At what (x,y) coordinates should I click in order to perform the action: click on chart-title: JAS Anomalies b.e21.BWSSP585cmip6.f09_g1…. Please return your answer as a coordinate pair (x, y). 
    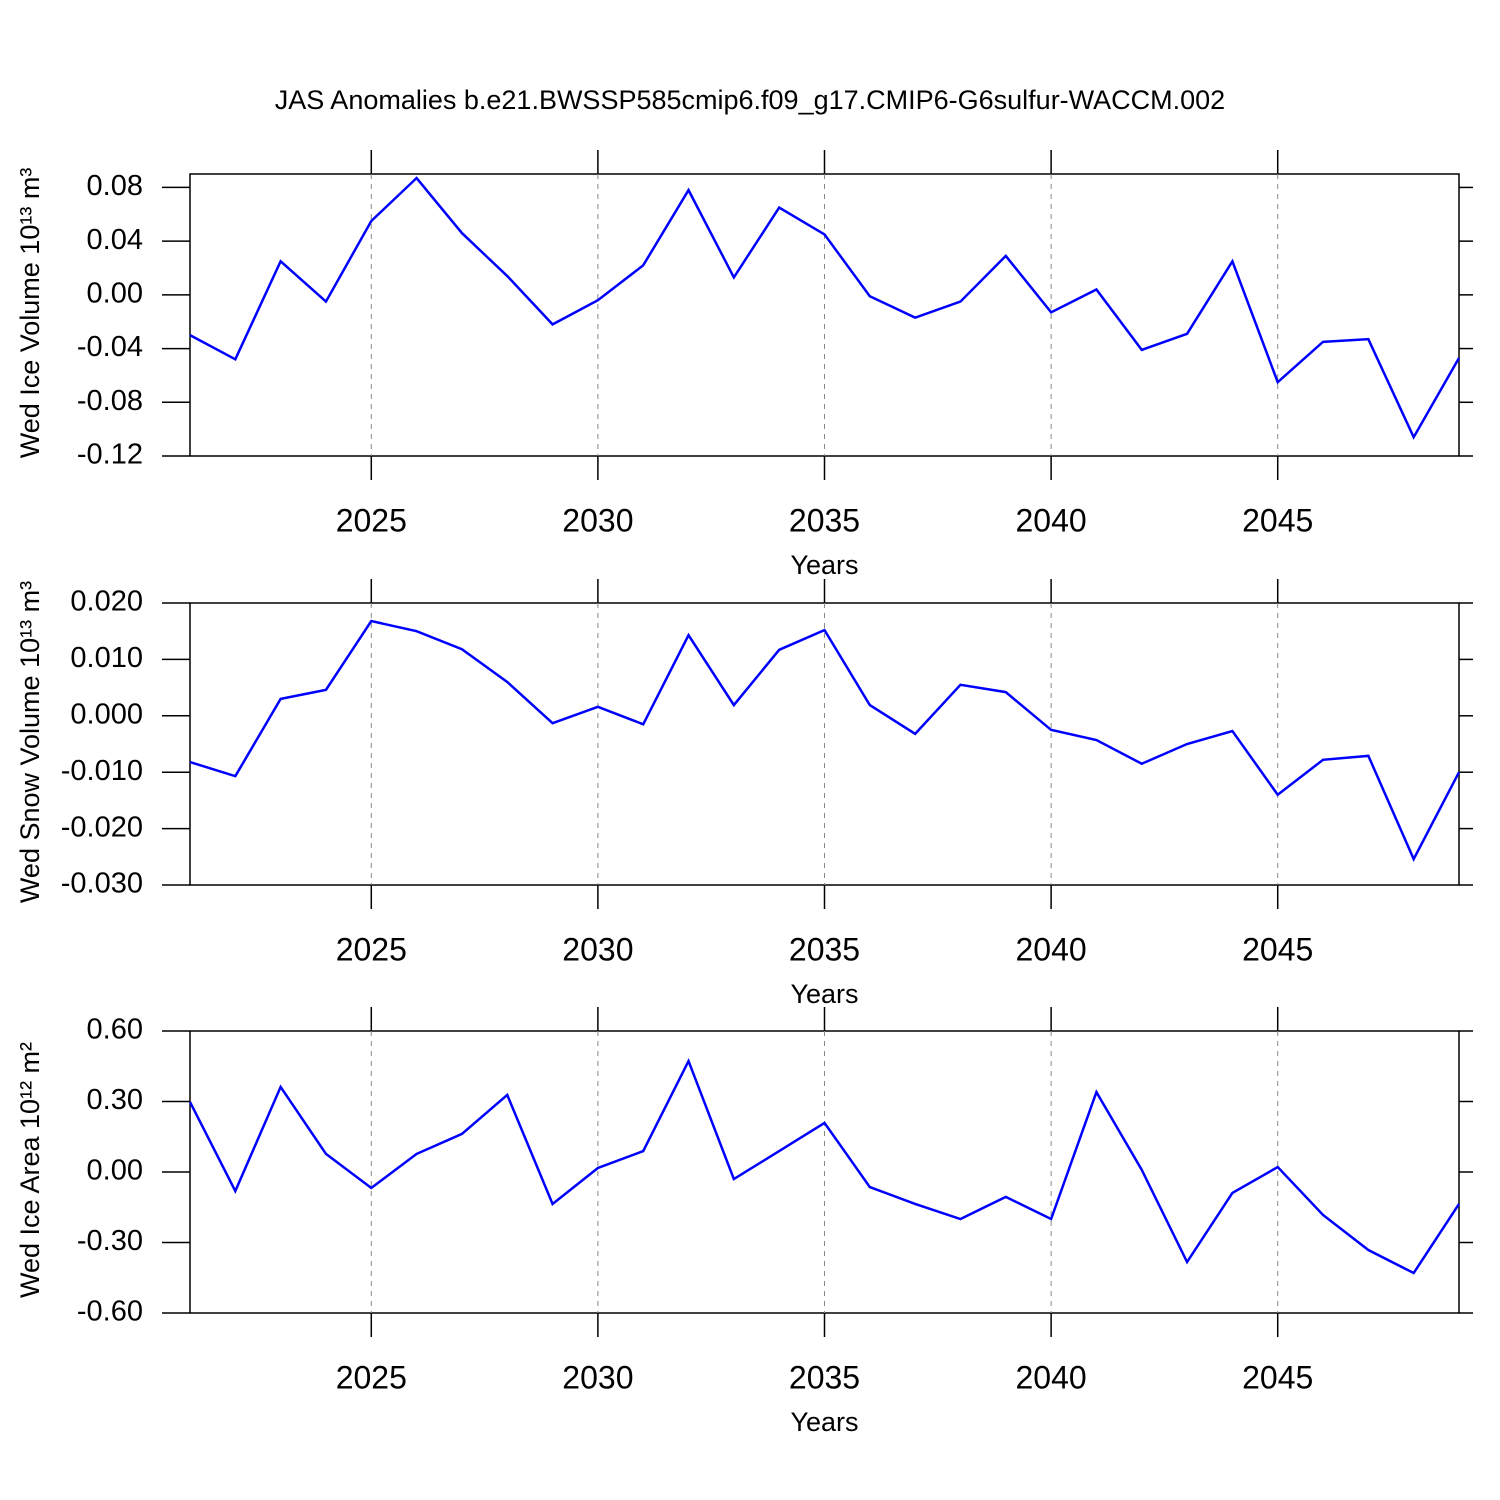
    Looking at the image, I should click on (750, 100).